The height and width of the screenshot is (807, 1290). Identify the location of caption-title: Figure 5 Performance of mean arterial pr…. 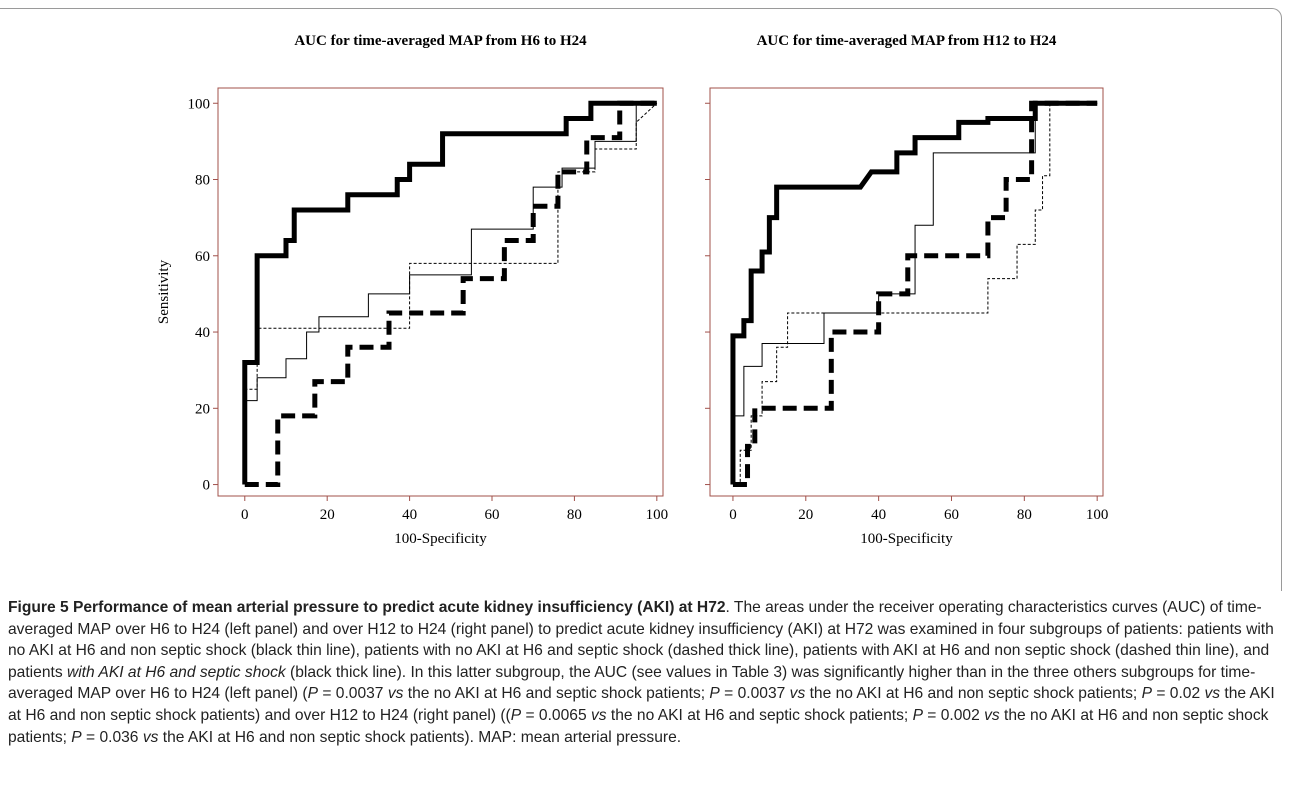
(367, 607).